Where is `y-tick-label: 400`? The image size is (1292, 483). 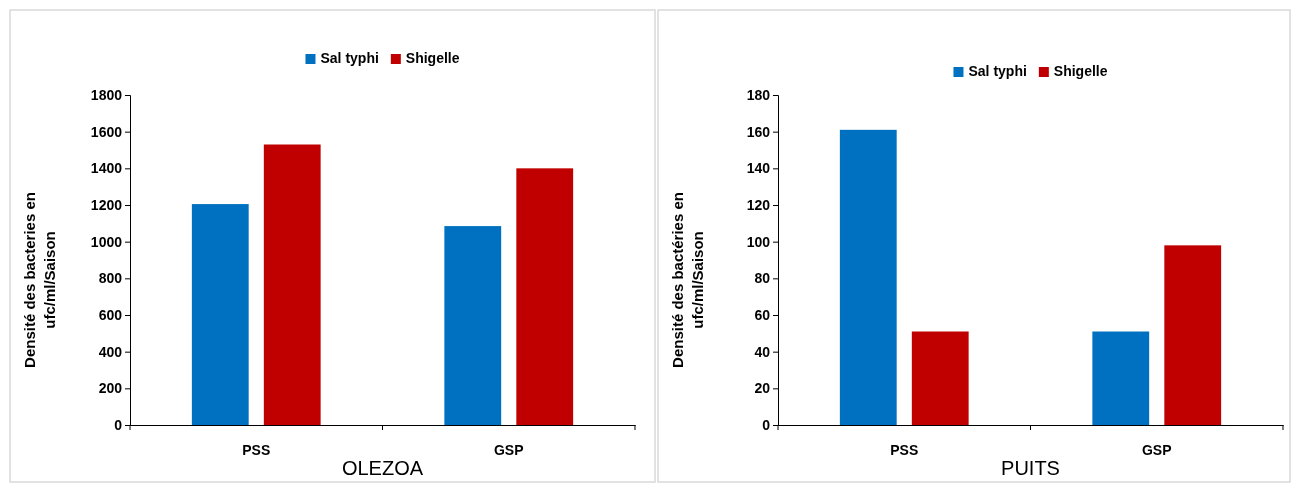 y-tick-label: 400 is located at coordinates (110, 351).